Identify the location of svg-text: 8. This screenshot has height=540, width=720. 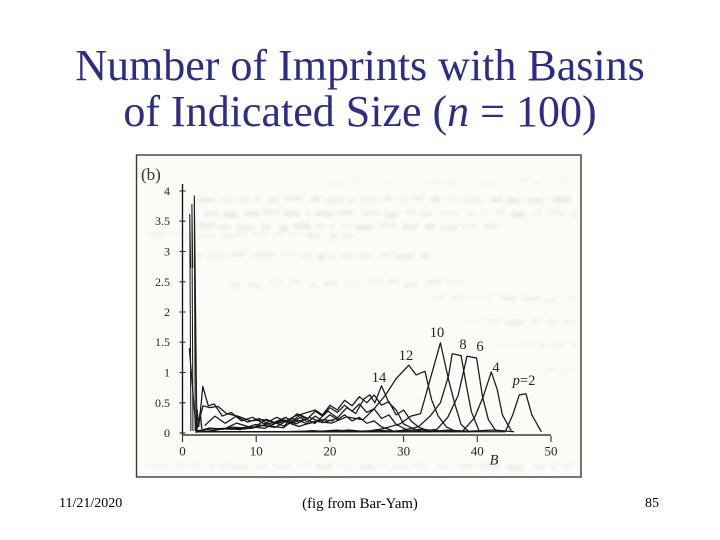
(462, 345).